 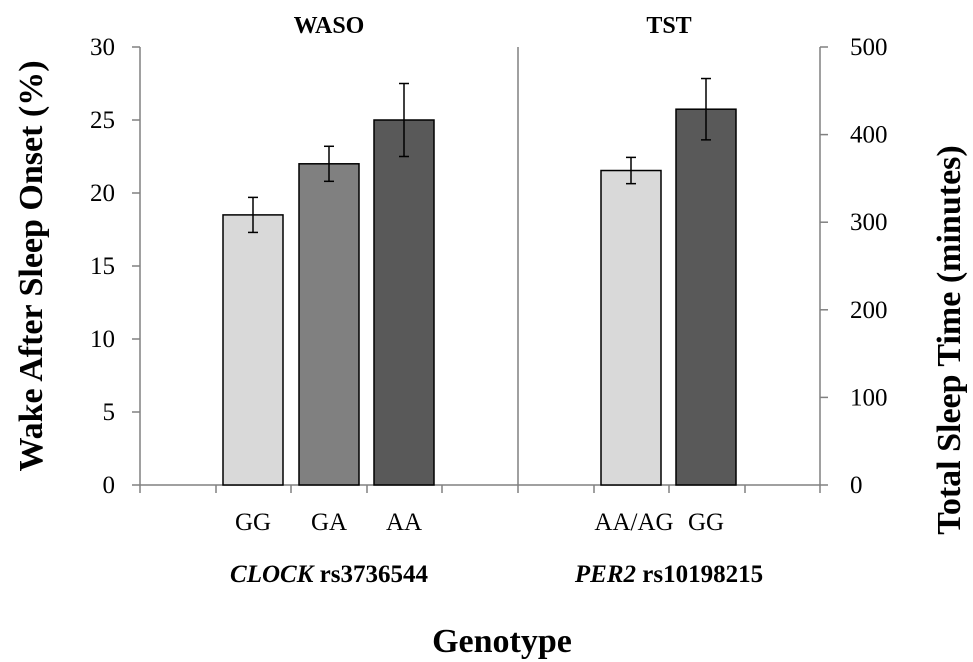 I want to click on bar-waso-aa, so click(x=404, y=302).